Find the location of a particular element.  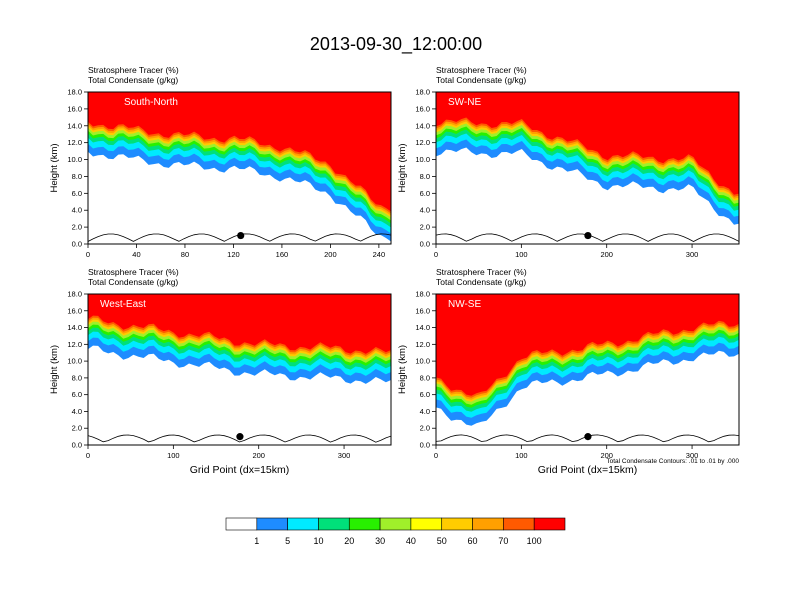

colorbar-label: 20 is located at coordinates (349, 541).